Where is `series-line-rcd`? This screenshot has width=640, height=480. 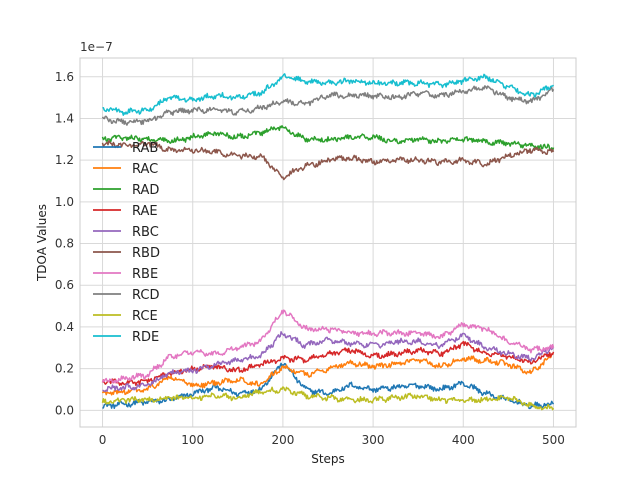
series-line-rcd is located at coordinates (328, 105).